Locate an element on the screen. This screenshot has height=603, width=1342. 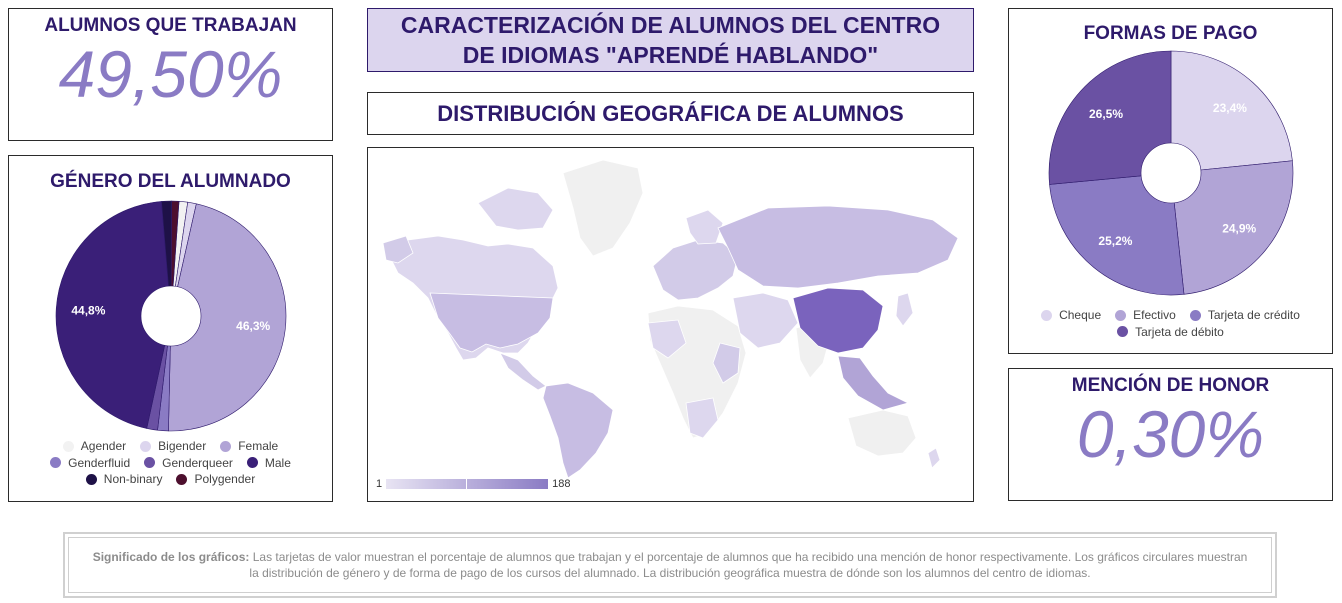
map-region-africa-east is located at coordinates (726, 363).